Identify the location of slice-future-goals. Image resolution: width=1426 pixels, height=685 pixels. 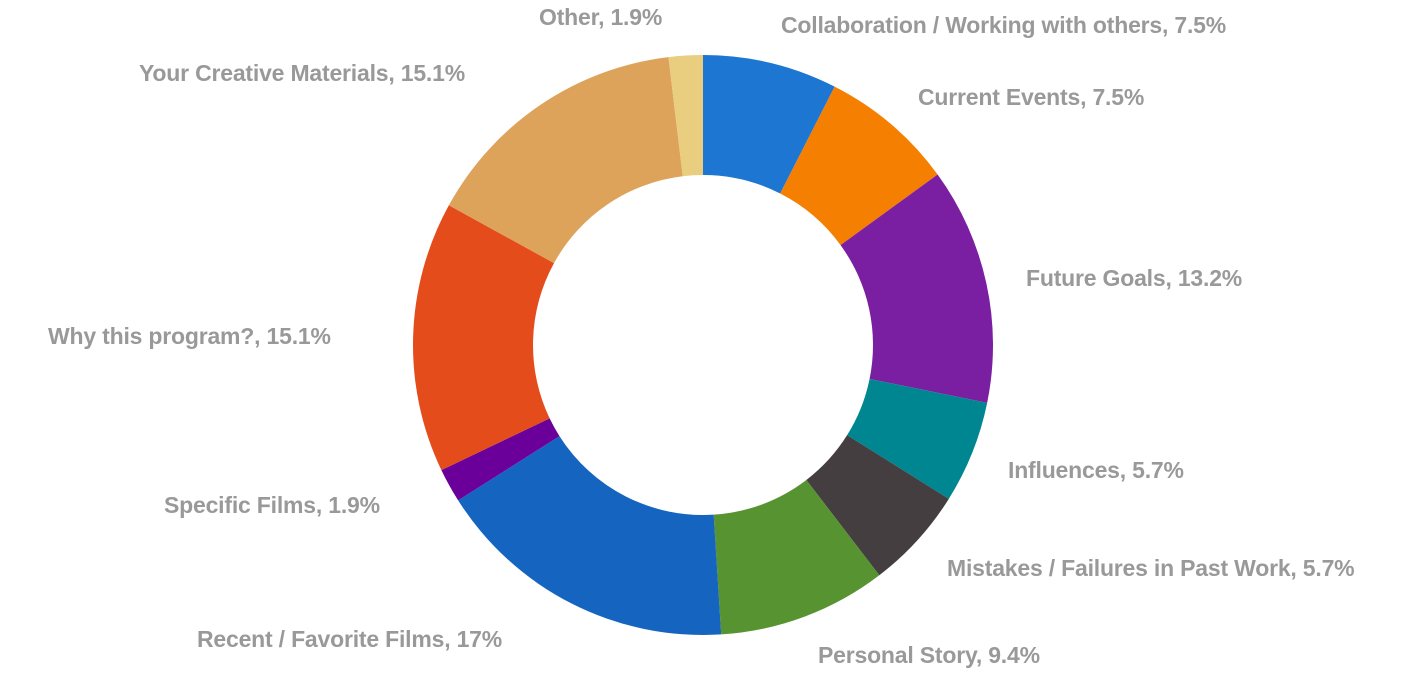
(916, 288).